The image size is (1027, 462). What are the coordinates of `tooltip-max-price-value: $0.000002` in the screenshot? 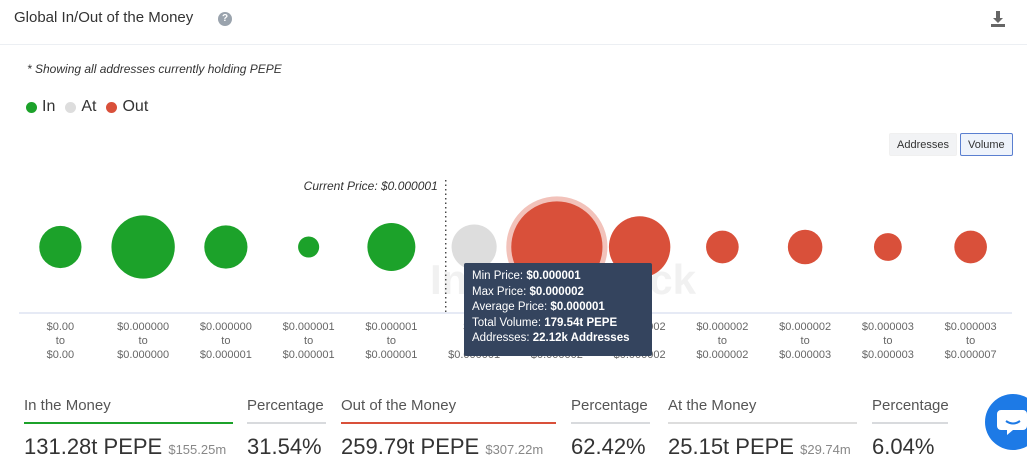 It's located at (556, 291).